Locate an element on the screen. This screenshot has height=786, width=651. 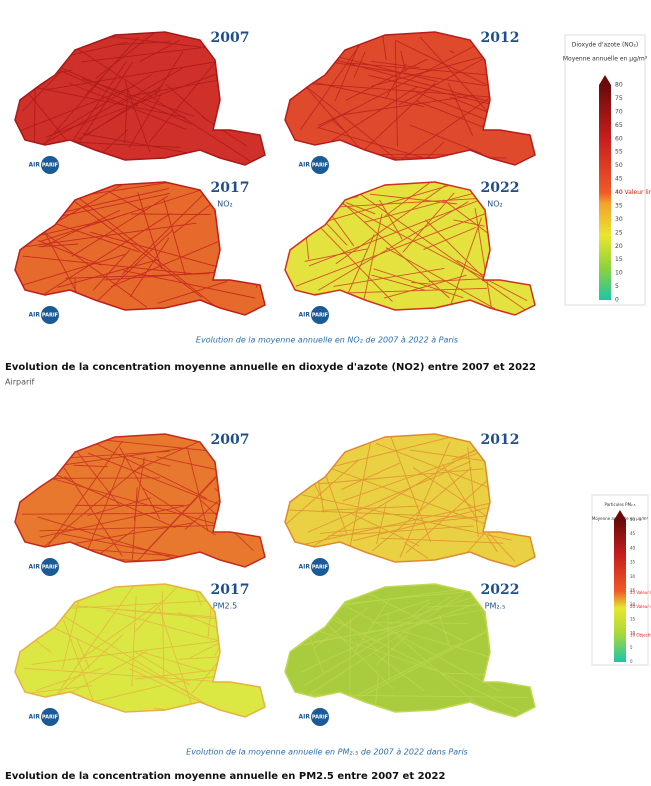
legend-tick: 55 is located at coordinates (619, 152).